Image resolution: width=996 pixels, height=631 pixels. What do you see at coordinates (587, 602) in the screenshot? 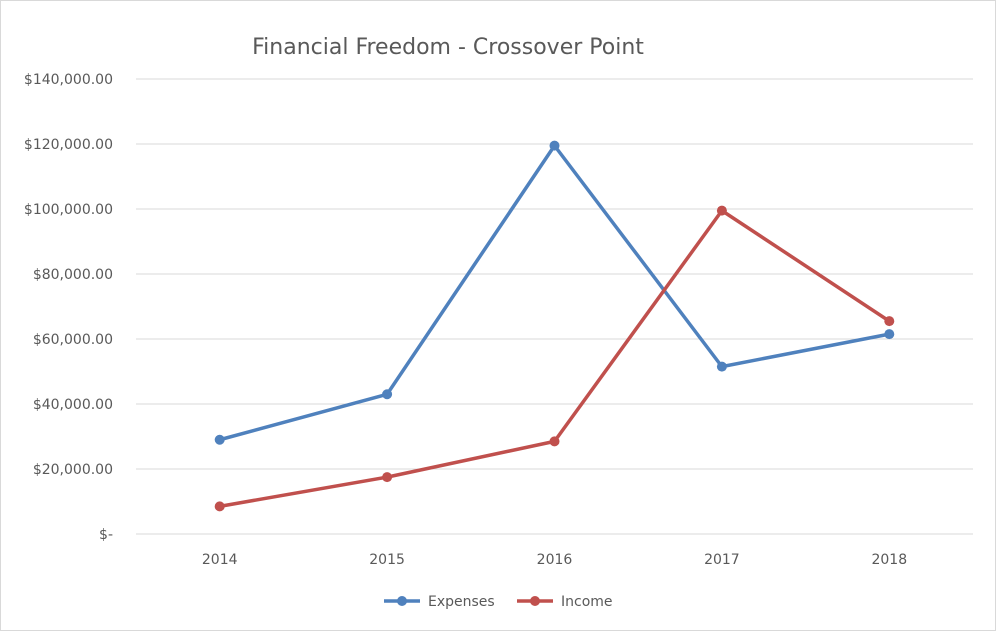
I see `legend-label: Income` at bounding box center [587, 602].